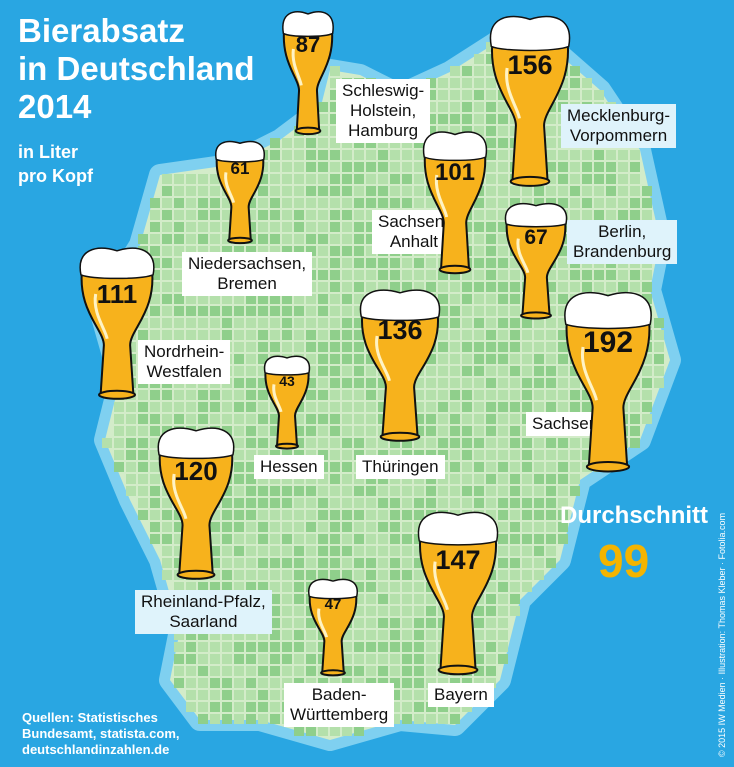 Image resolution: width=734 pixels, height=767 pixels. Describe the element at coordinates (240, 192) in the screenshot. I see `beer-glass-icon` at that location.